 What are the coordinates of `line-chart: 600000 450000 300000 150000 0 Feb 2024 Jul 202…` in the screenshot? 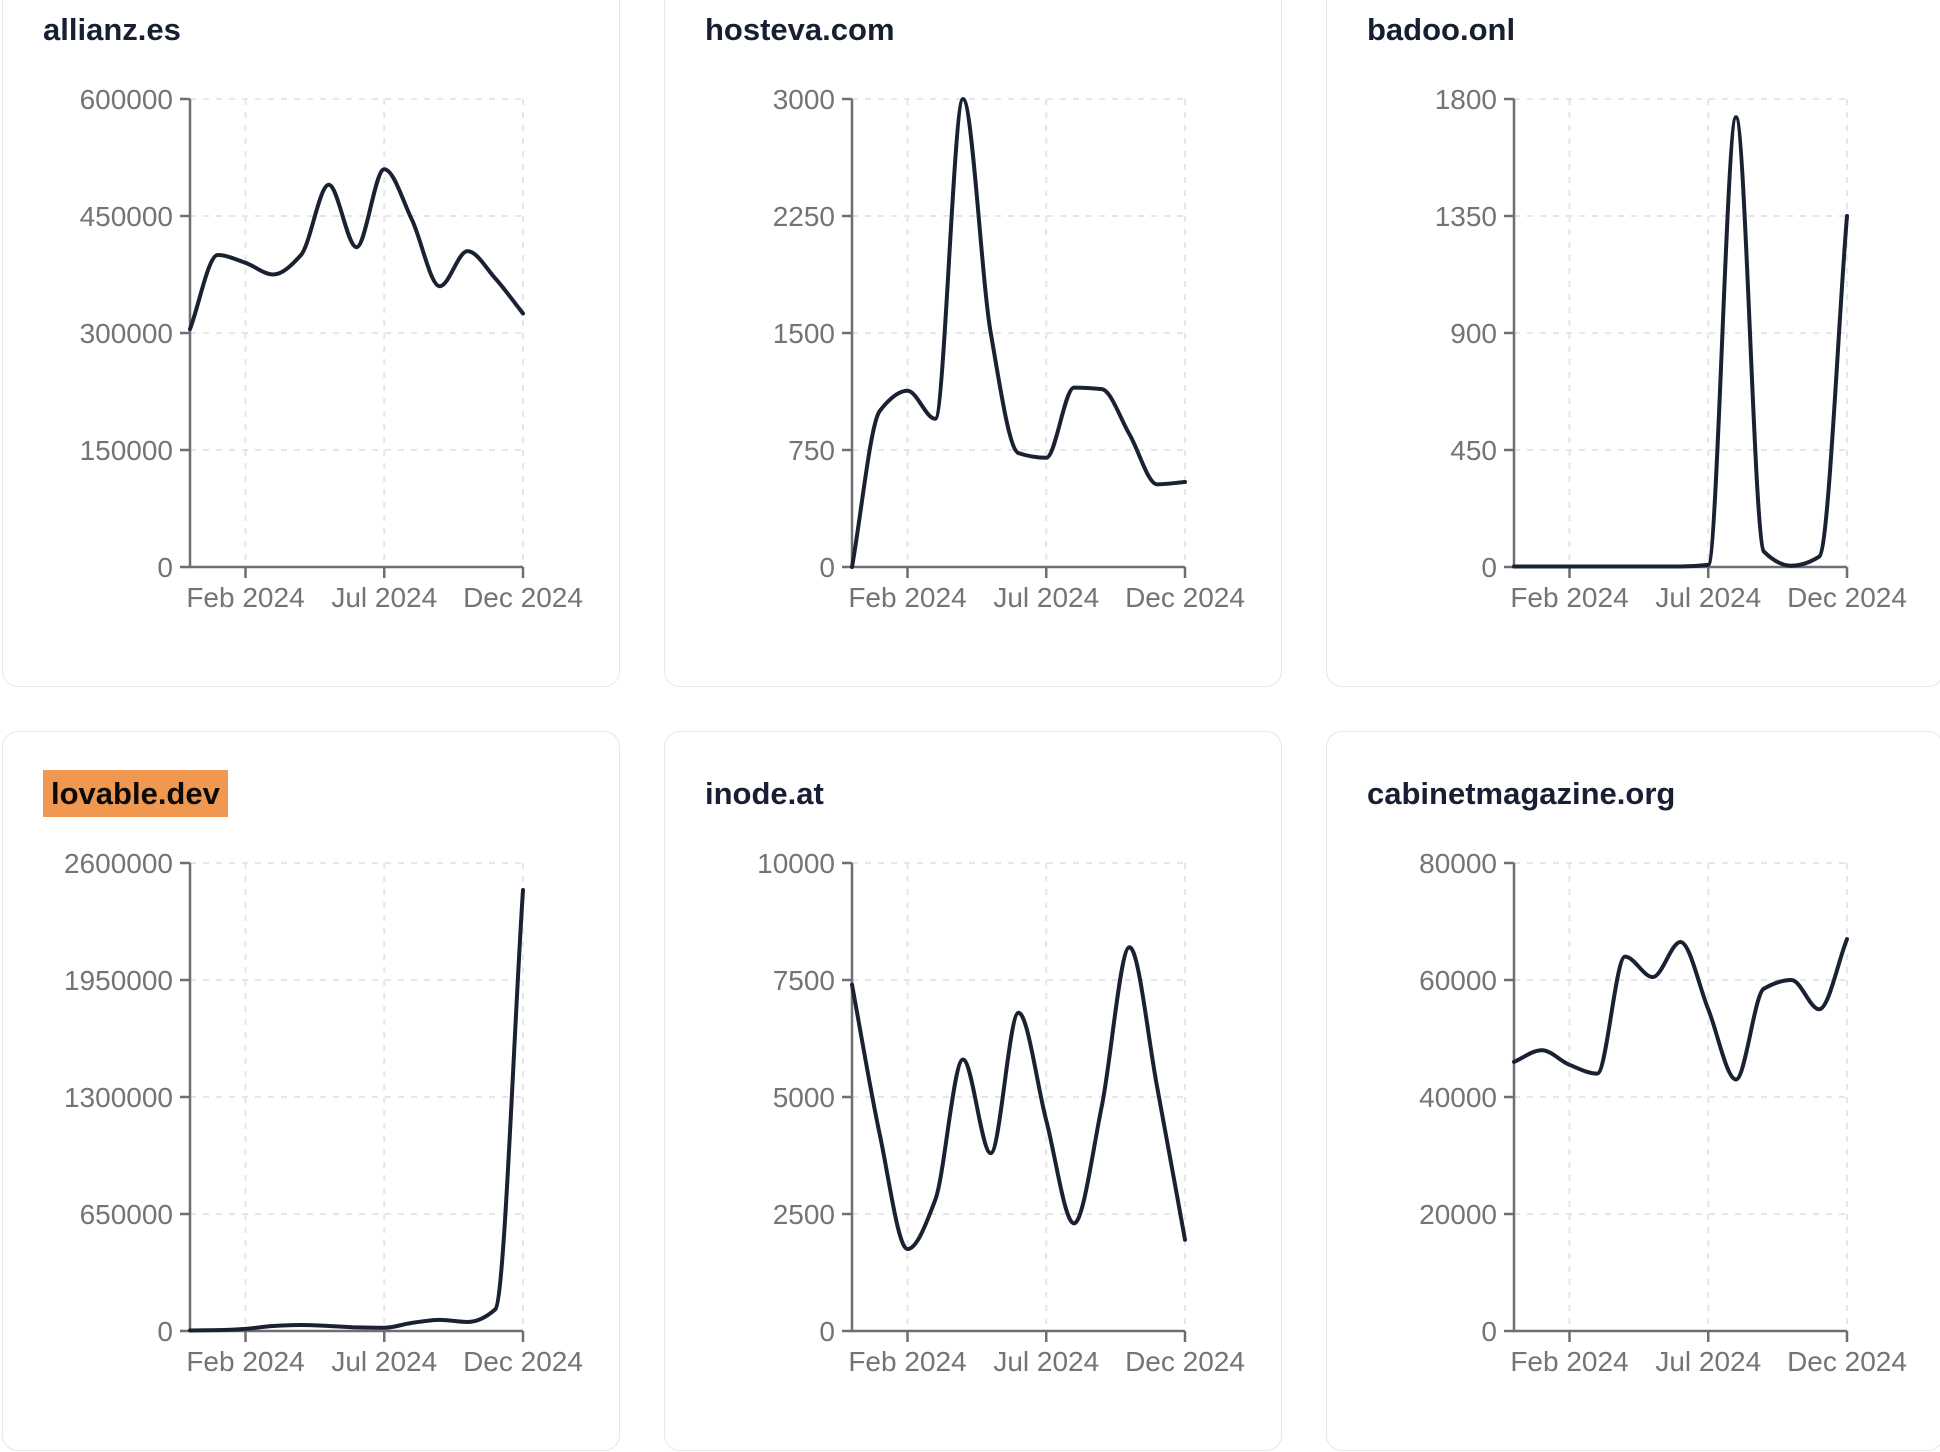 It's located at (331, 348).